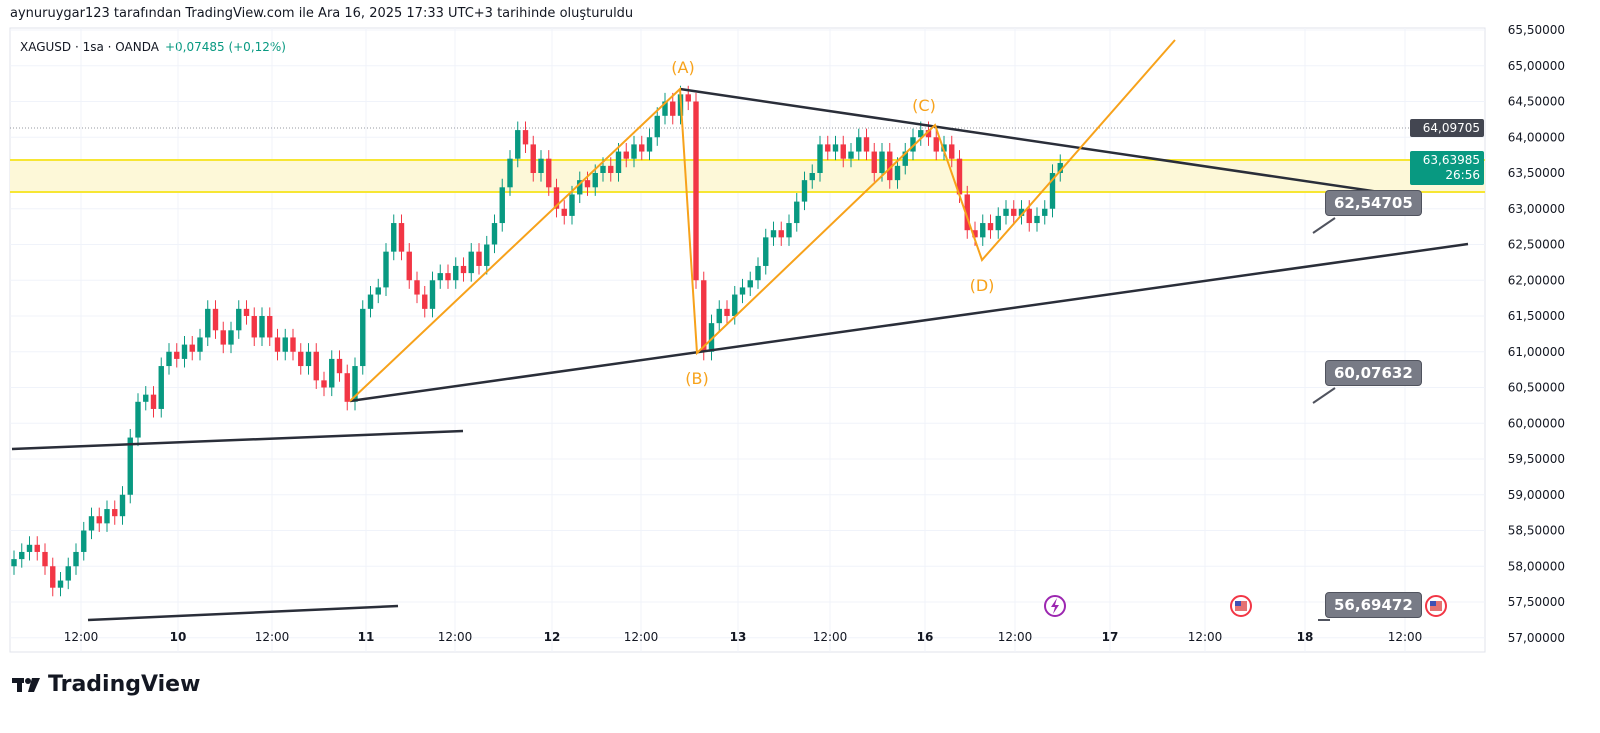 The image size is (1600, 733). Describe the element at coordinates (106, 684) in the screenshot. I see `tradingview-logo: TradingView` at that location.